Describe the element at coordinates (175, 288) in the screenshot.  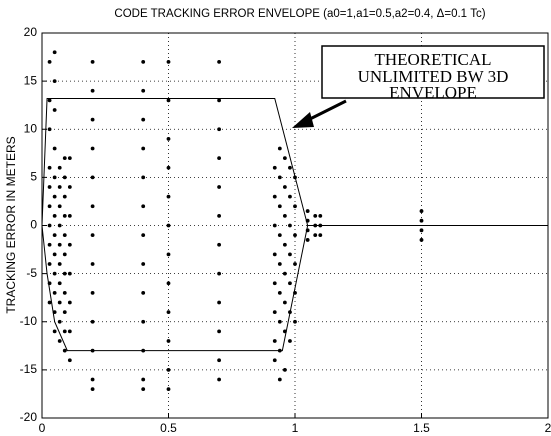
I see `envelope-line` at that location.